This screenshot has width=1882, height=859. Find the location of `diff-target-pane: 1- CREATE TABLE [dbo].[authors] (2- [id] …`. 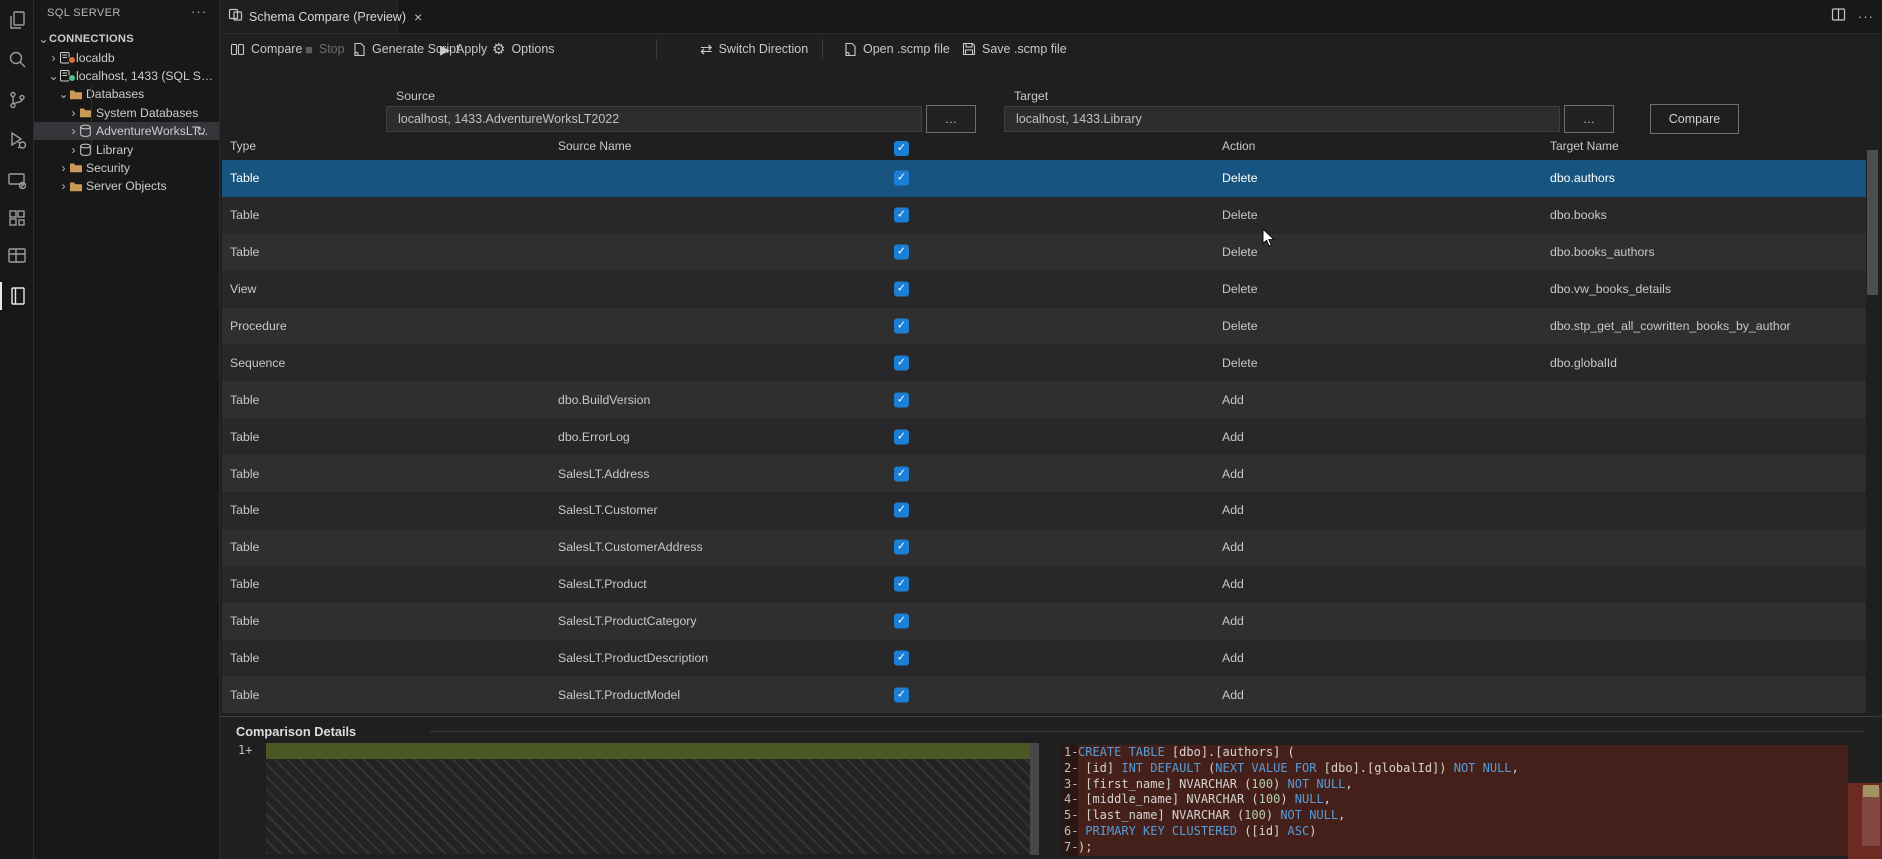

diff-target-pane: 1- CREATE TABLE [dbo].[authors] (2- [id] … is located at coordinates (1455, 801).